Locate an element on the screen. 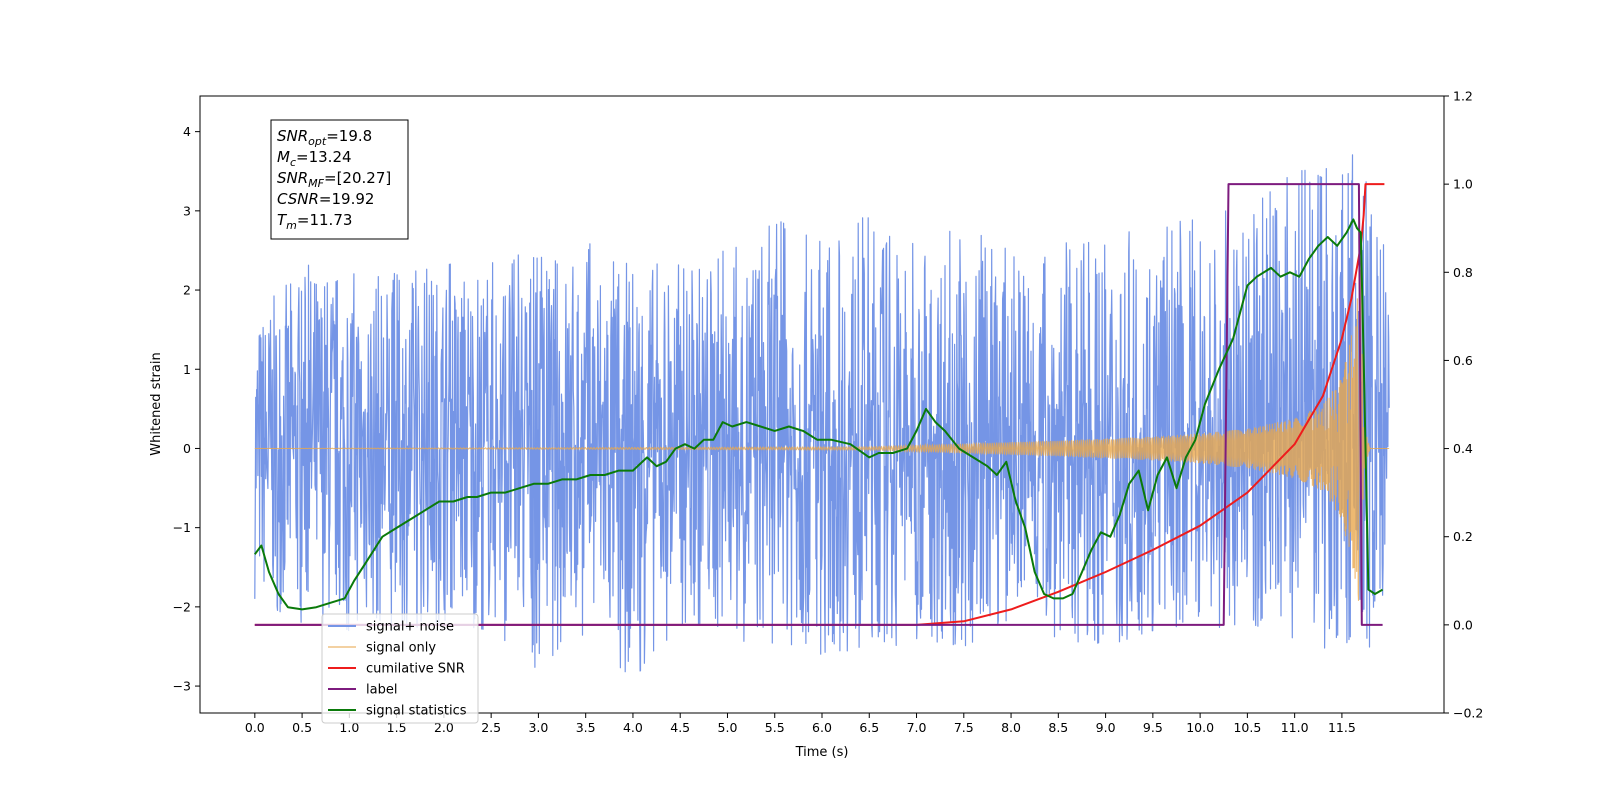 The width and height of the screenshot is (1600, 800). y-tick-label-left: 0 is located at coordinates (187, 448).